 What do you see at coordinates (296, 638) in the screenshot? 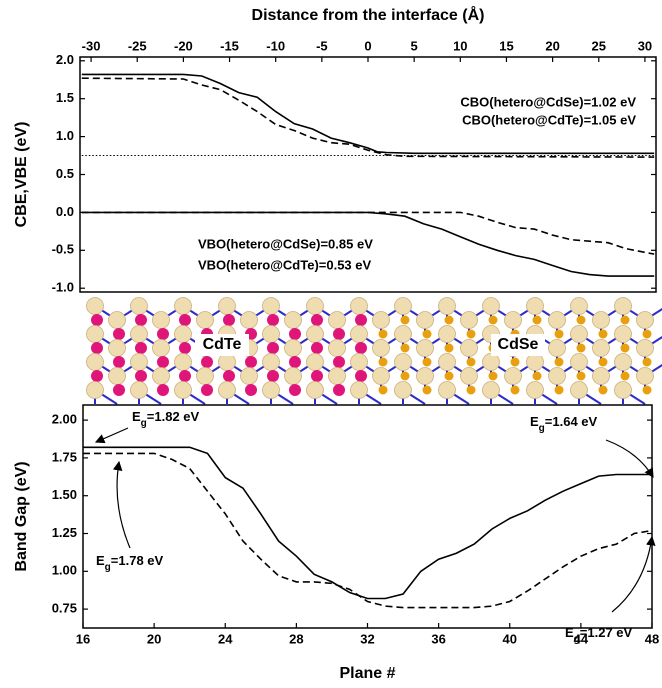
I see `x-tick-label: 28` at bounding box center [296, 638].